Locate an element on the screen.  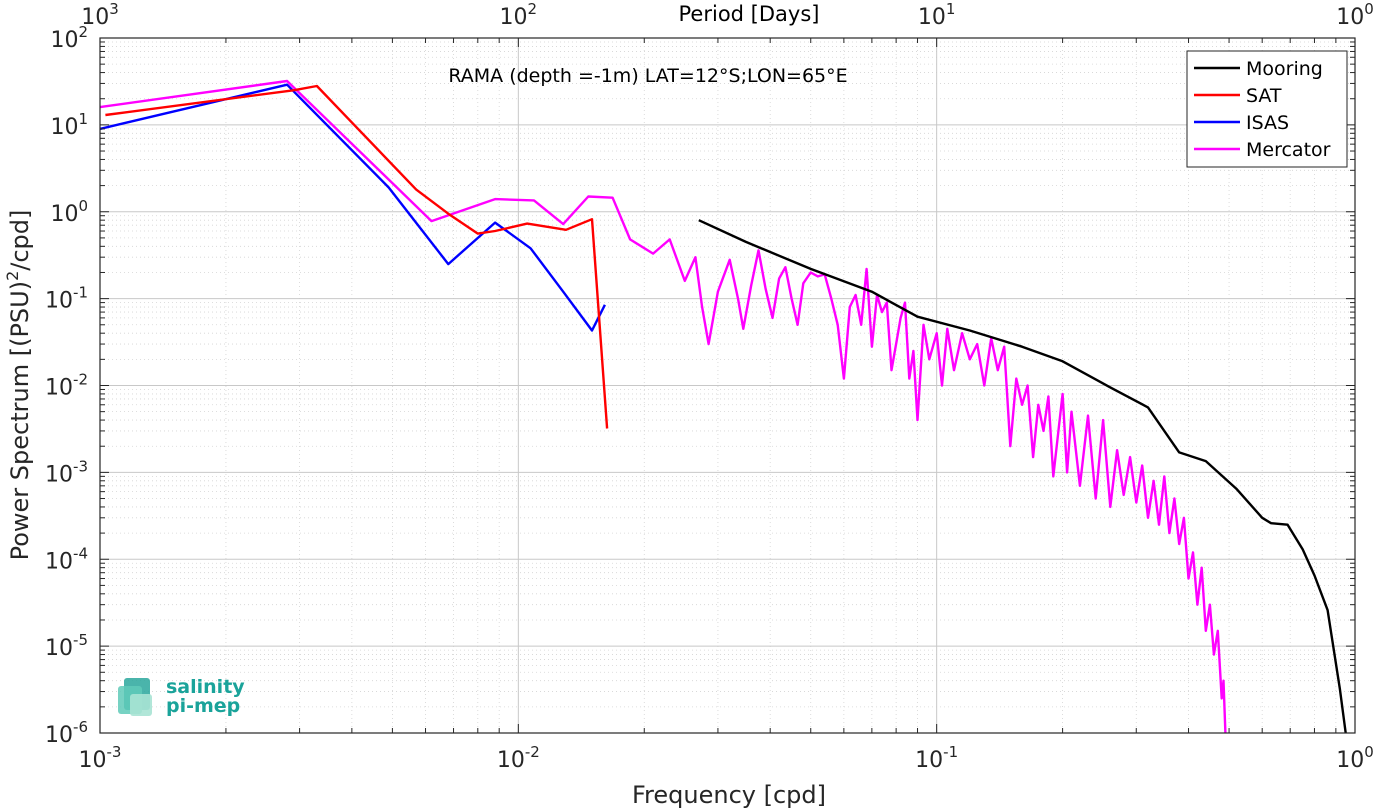
top-axis-label: Period [Days] is located at coordinates (749, 14).